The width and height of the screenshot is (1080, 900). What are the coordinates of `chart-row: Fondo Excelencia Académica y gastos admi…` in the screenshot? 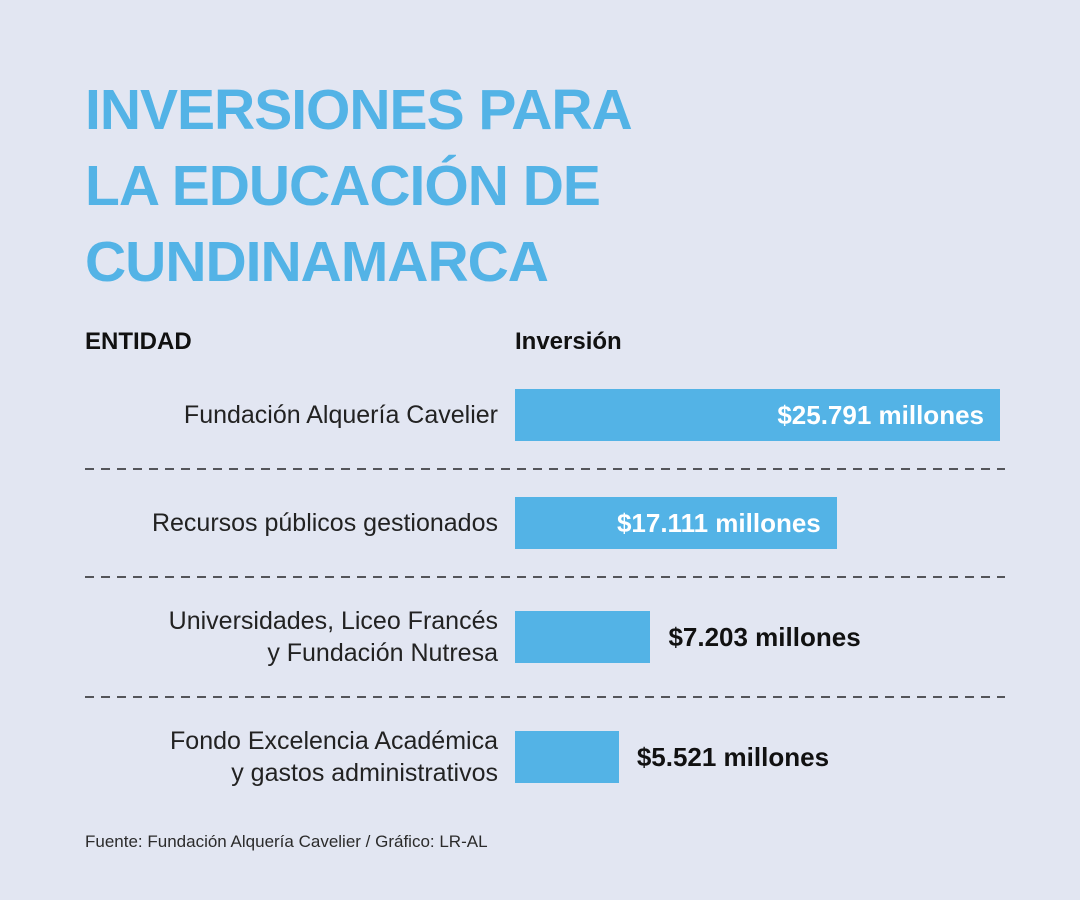 It's located at (542, 757).